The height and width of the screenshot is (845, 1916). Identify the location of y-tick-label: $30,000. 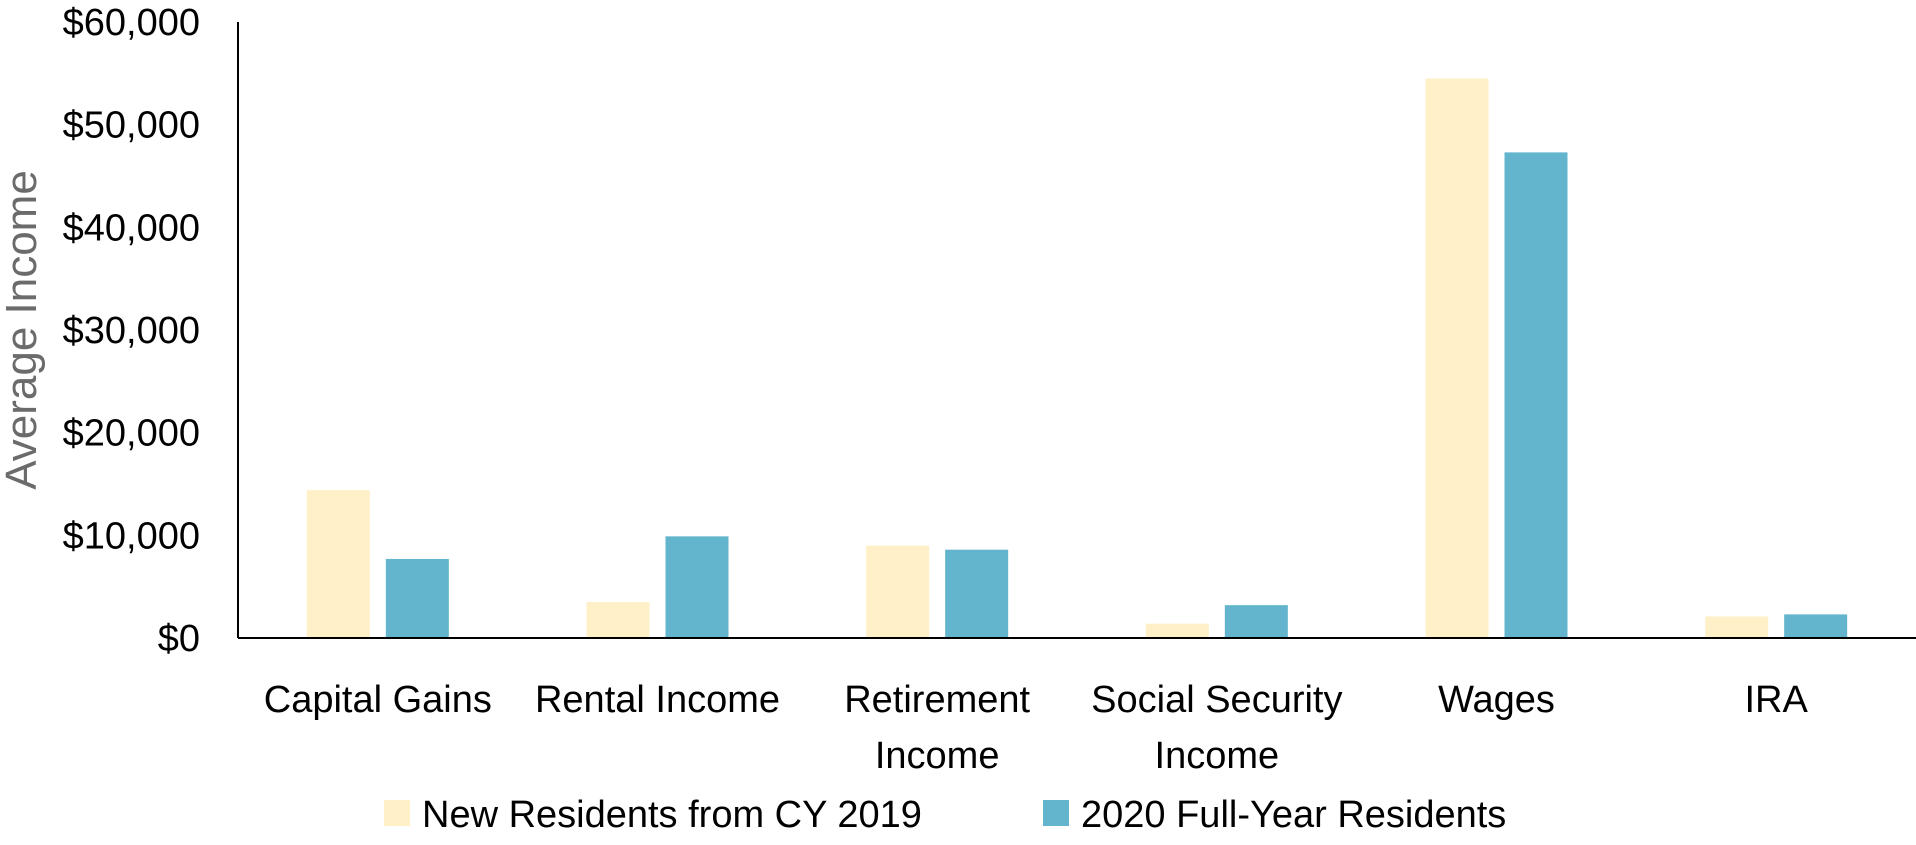
(131, 331).